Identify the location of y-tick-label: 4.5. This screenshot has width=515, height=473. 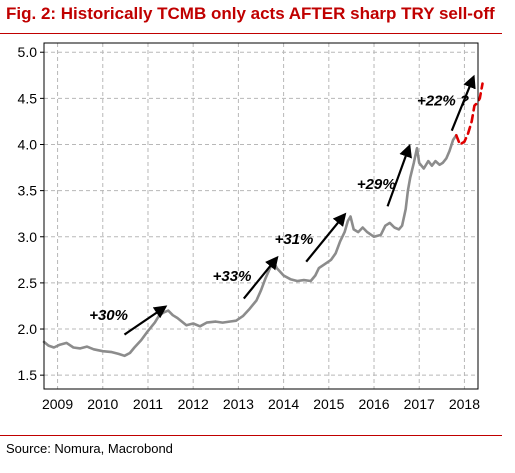
(28, 98).